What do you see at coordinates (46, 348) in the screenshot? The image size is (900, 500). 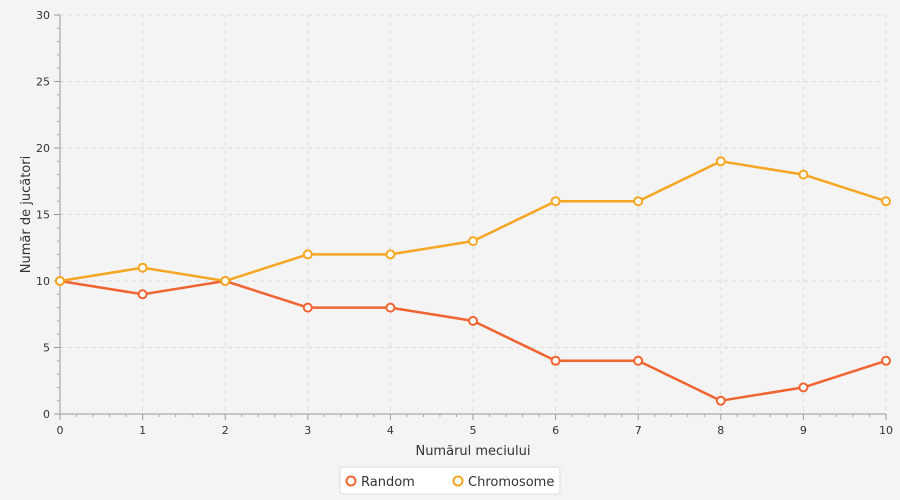 I see `y-tick-label: 5` at bounding box center [46, 348].